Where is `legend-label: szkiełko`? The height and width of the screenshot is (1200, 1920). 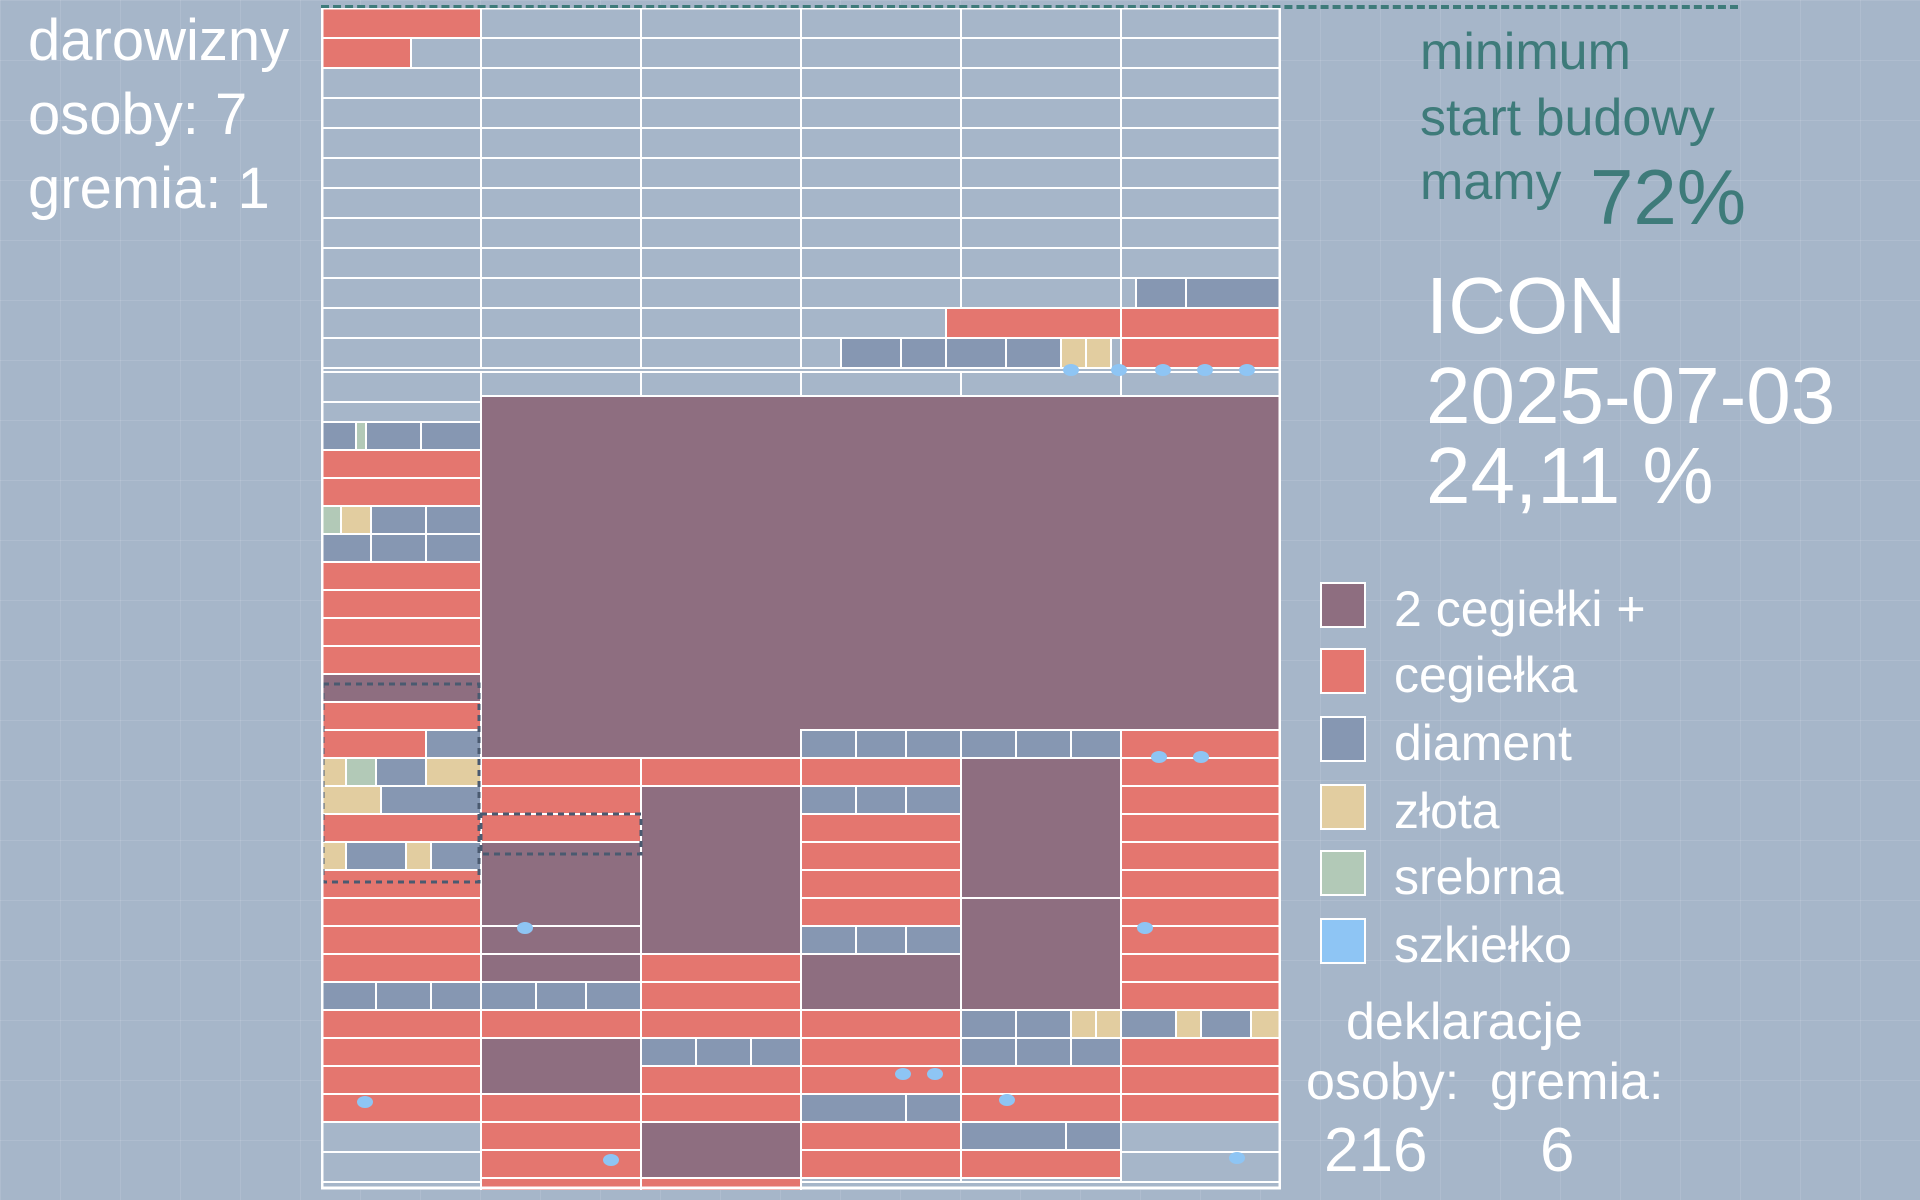 legend-label: szkiełko is located at coordinates (1483, 945).